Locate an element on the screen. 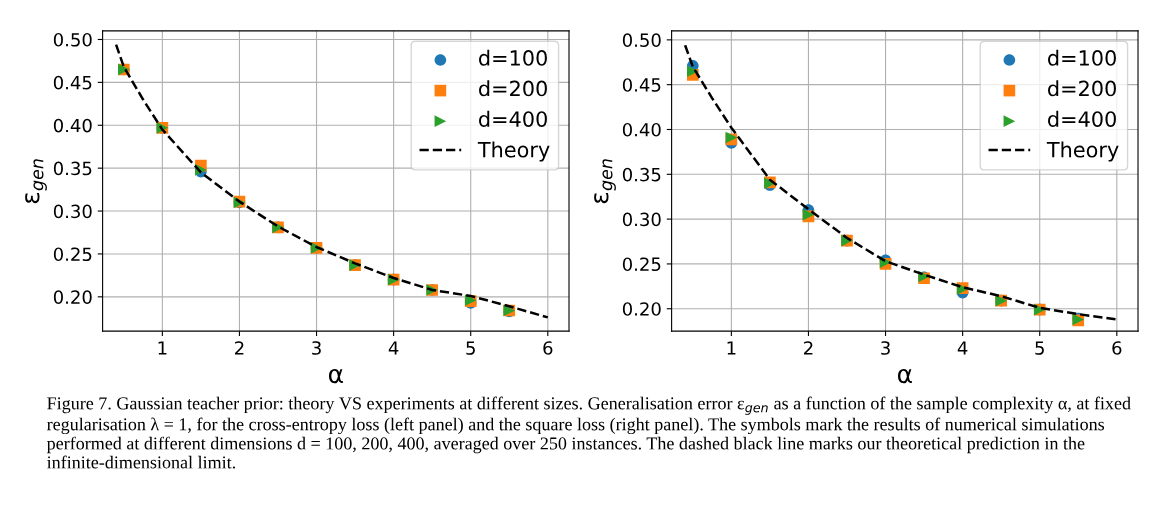 This screenshot has width=1166, height=515. caption: Figure 7. Gaussian teacher prior: theory VS experiments at different sizes. Generalisation error ε$_{gen}$ as a function of the sample complexity α, at fixed regularisation λ = 1, for the cross-entropy loss (left panel) and the square loss (right panel). The symbols mark the results of numerical simulations performed at different dimensions d = 100, 200, 400, averaged over 250 instances. The dashed black line marks our theoretical prediction in the infinite-dimensional limit. is located at coordinates (588, 432).